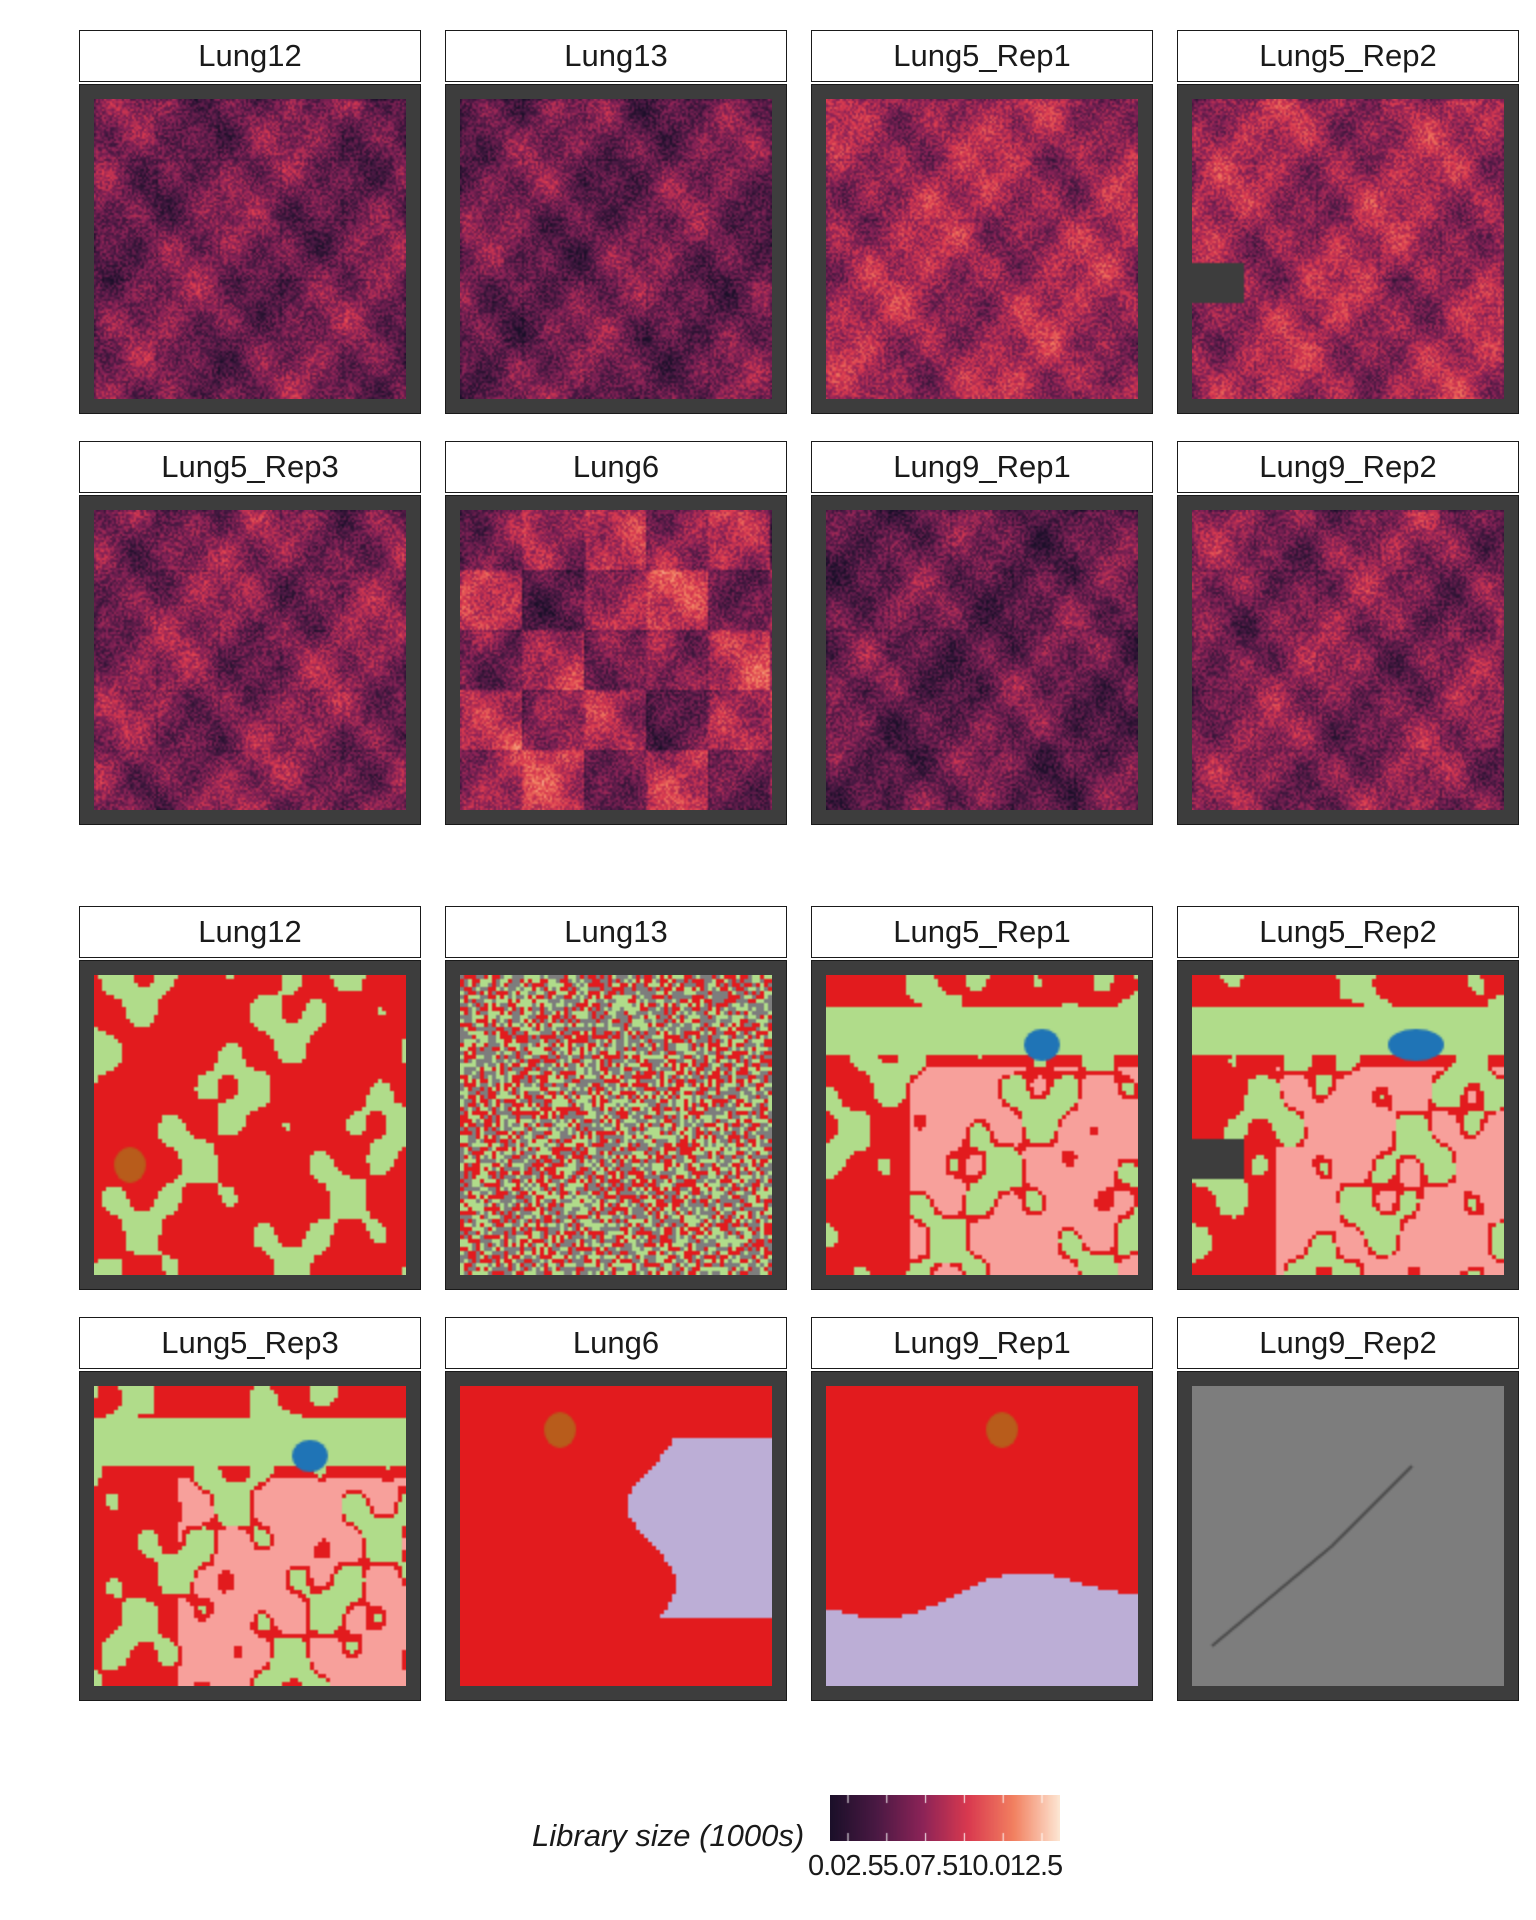 The image size is (1536, 1920). I want to click on bottom_grid-panel-6: Lung9_Rep1, so click(982, 1509).